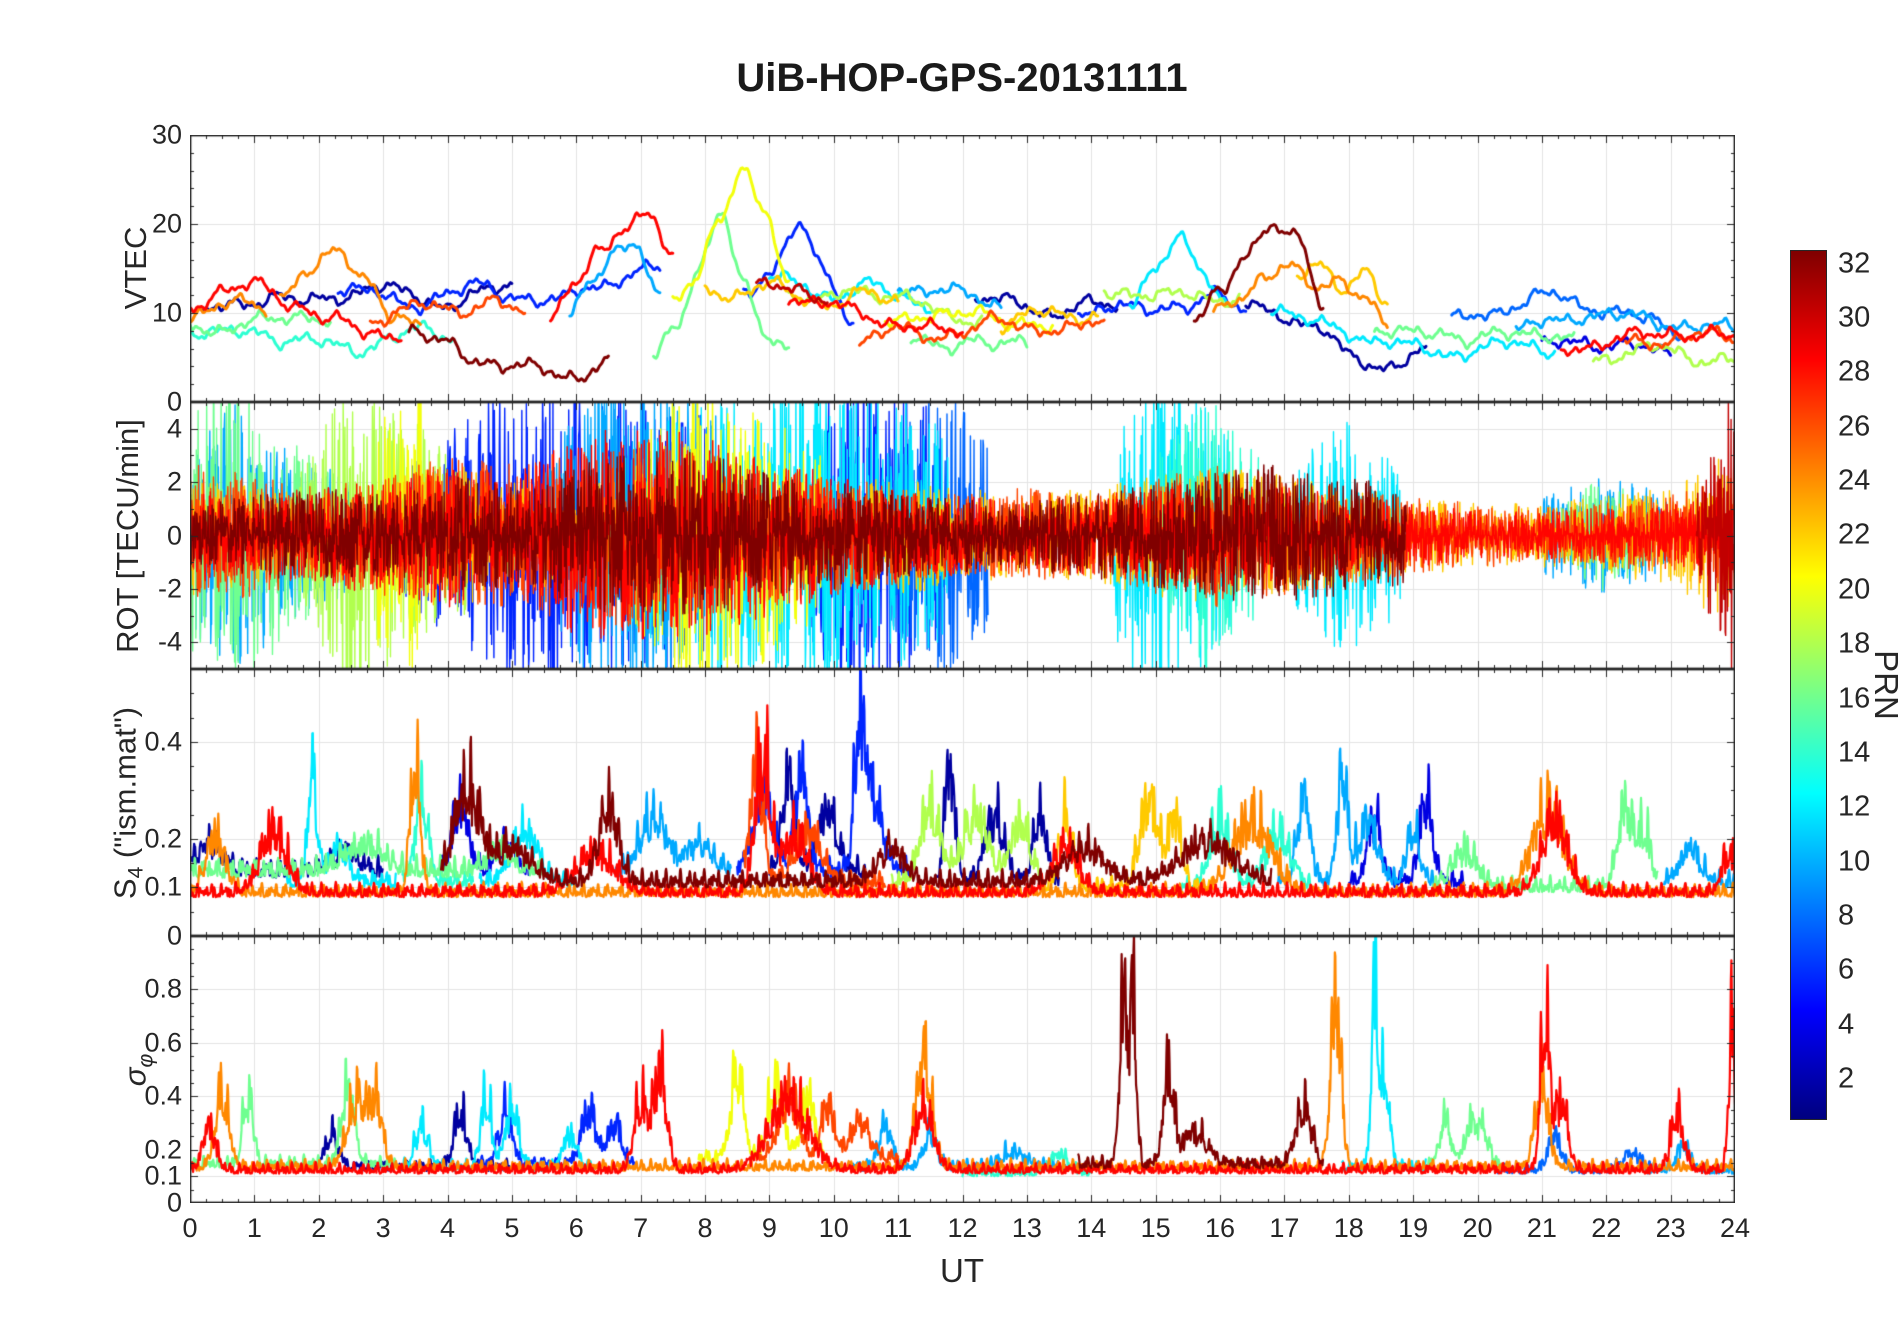 This screenshot has width=1902, height=1330. Describe the element at coordinates (383, 1228) in the screenshot. I see `x-tick-label: 3` at that location.